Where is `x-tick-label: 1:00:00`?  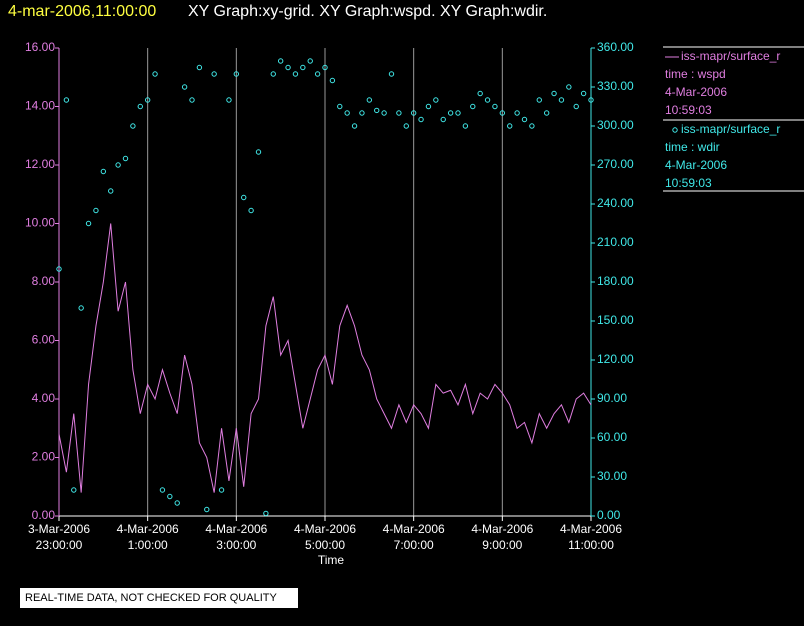 x-tick-label: 1:00:00 is located at coordinates (148, 545).